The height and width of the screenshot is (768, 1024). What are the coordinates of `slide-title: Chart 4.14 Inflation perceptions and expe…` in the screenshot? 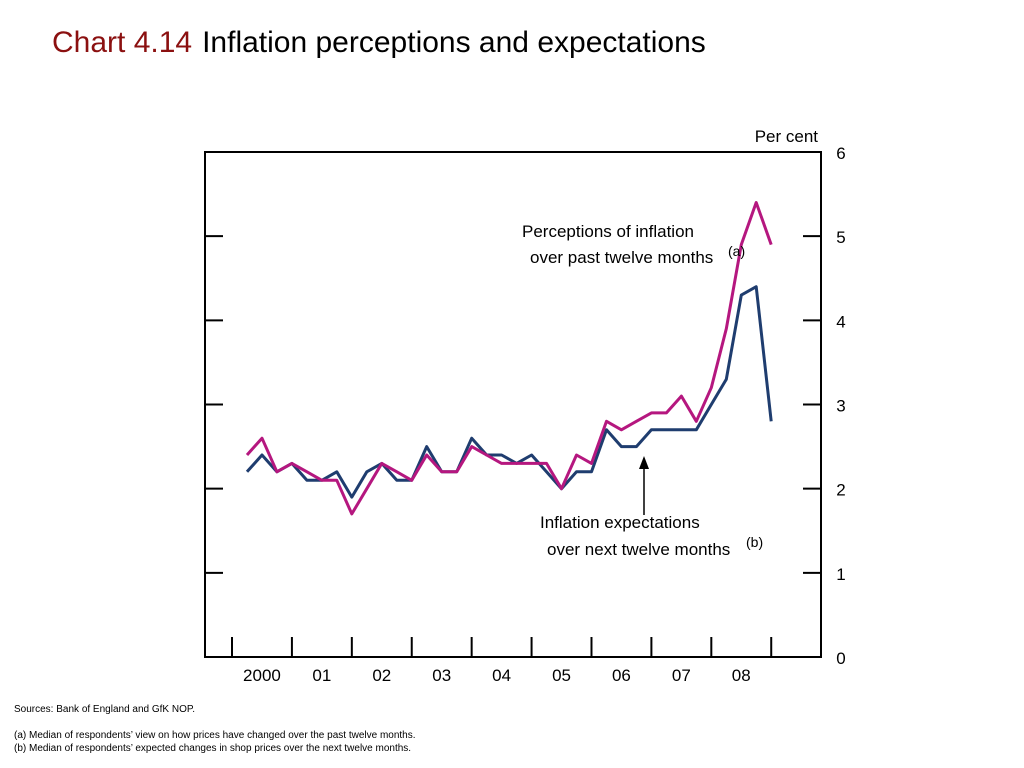 It's located at (379, 43).